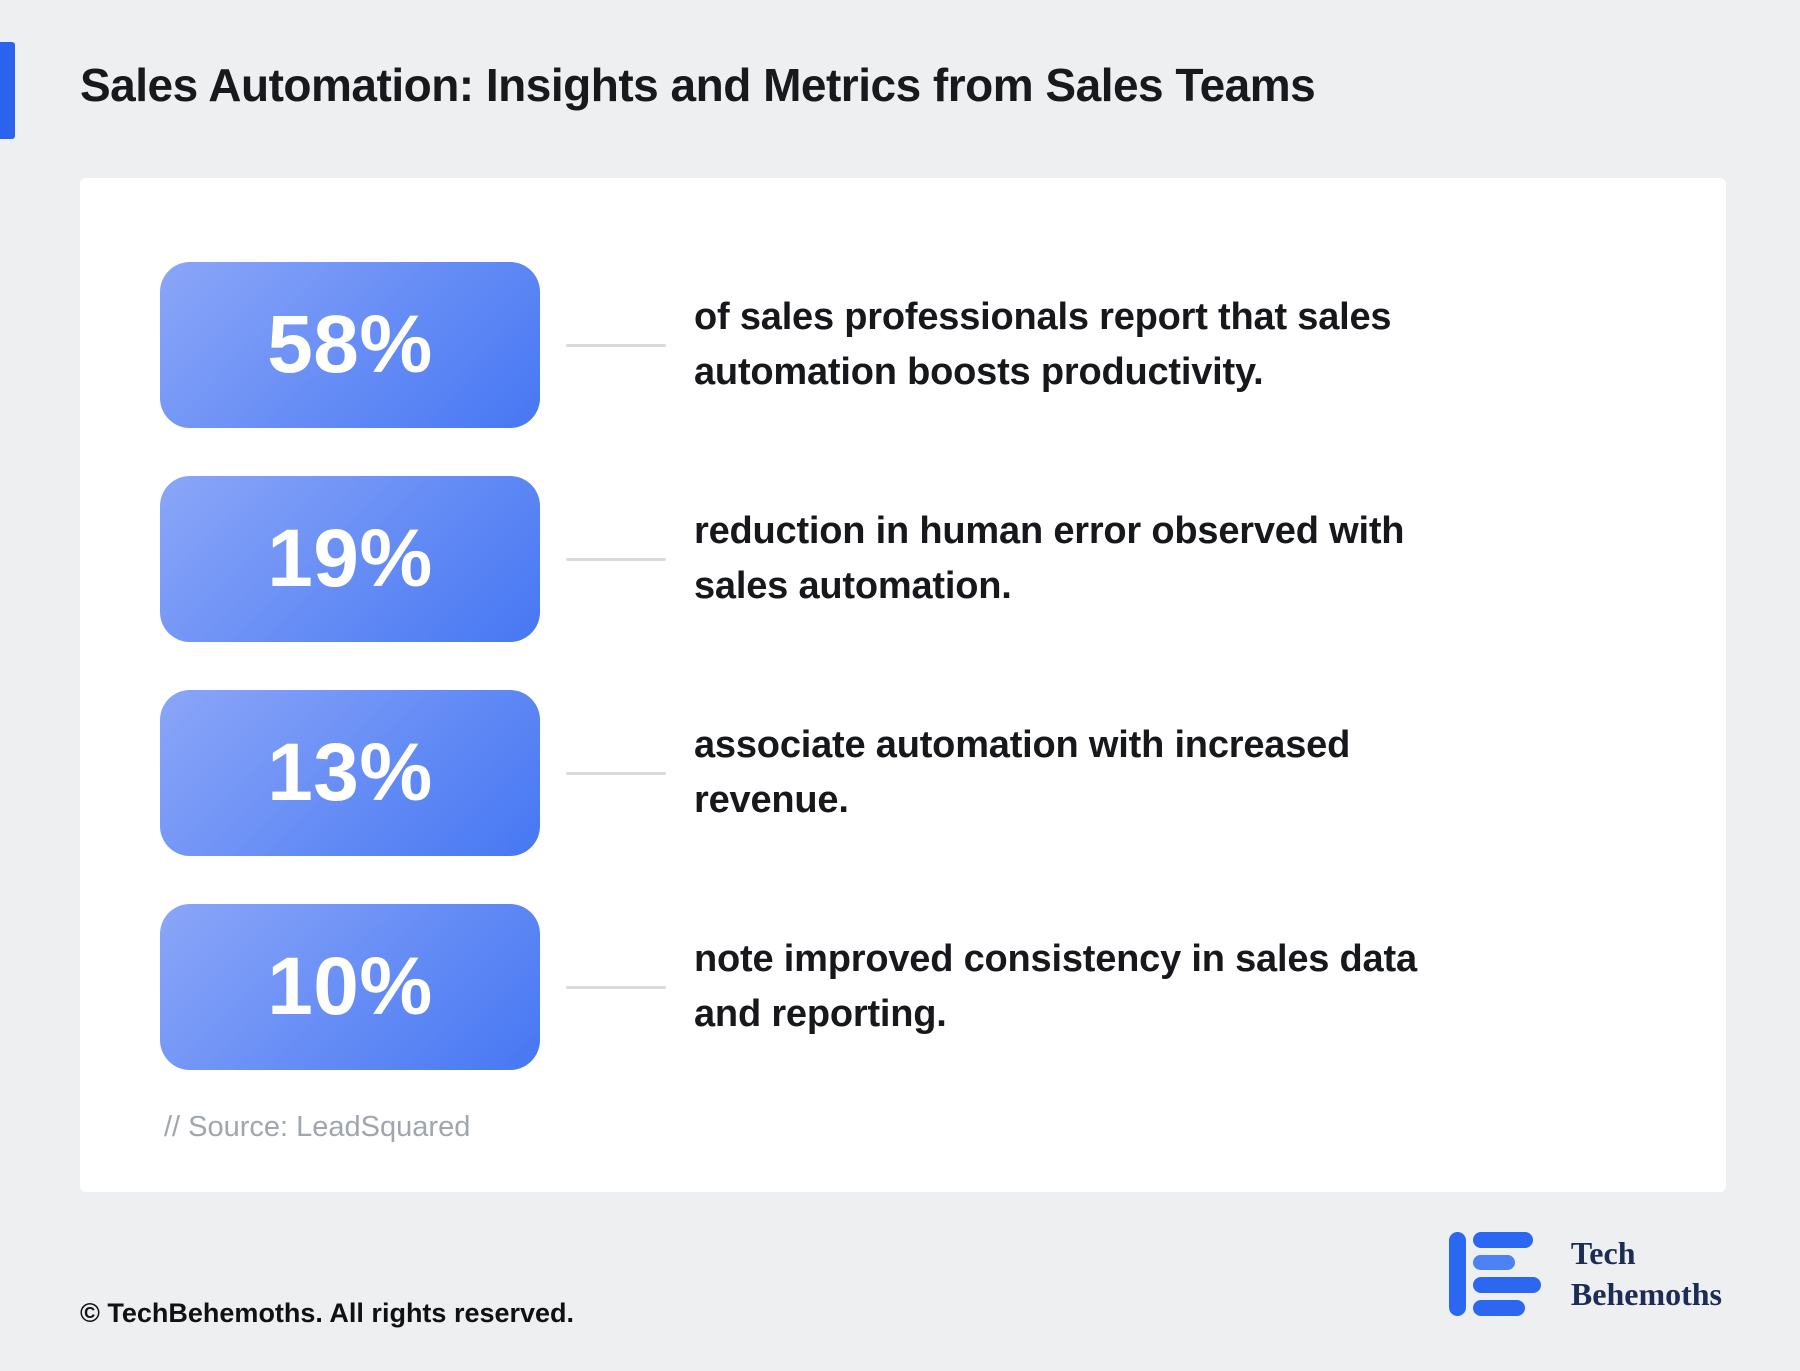 This screenshot has width=1800, height=1371. I want to click on stat-badge: 13%, so click(350, 773).